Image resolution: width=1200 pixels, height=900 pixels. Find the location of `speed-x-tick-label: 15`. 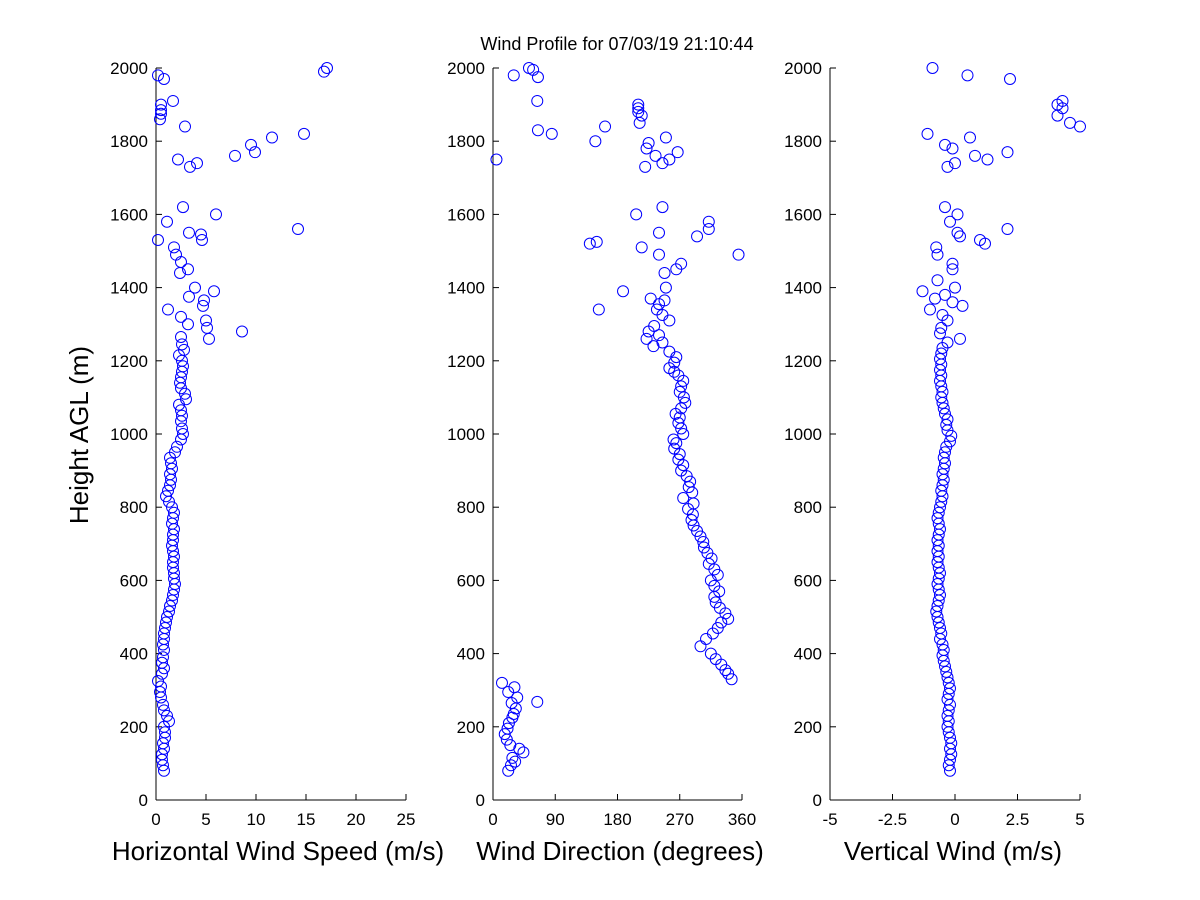

speed-x-tick-label: 15 is located at coordinates (306, 819).